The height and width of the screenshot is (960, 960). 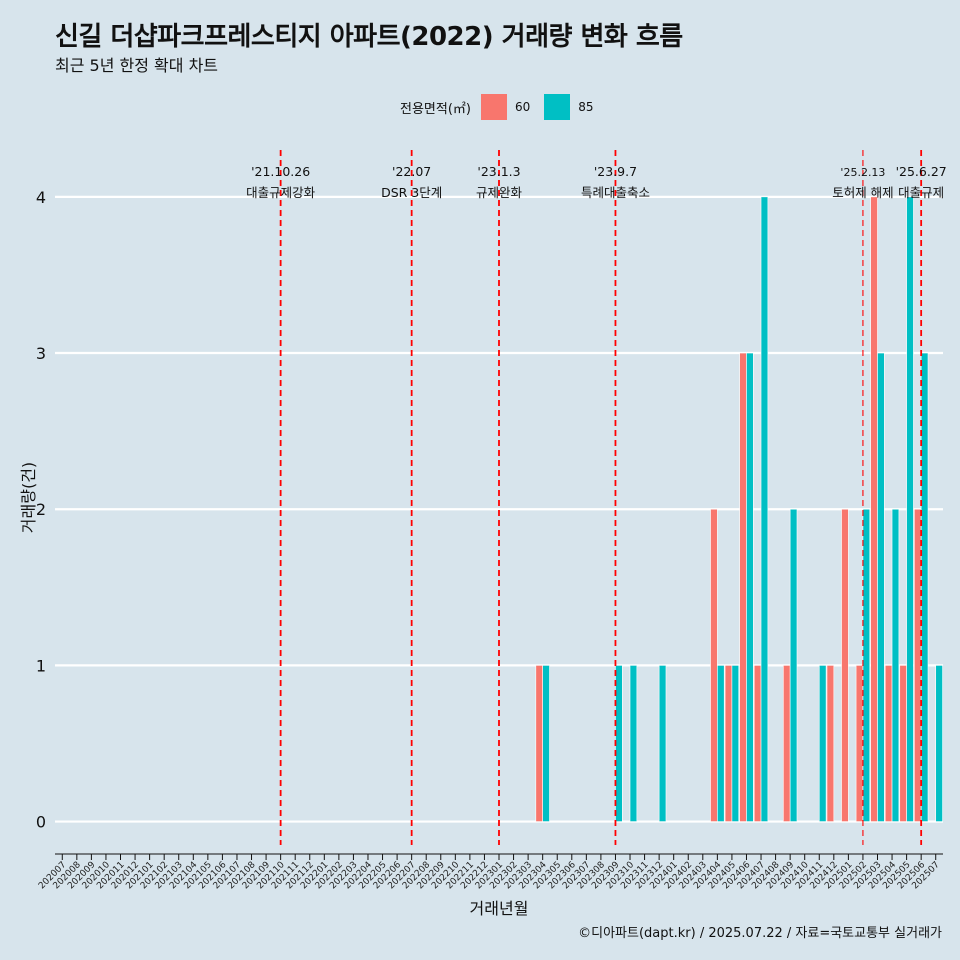 I want to click on event-date-label: '22.07, so click(x=411, y=171).